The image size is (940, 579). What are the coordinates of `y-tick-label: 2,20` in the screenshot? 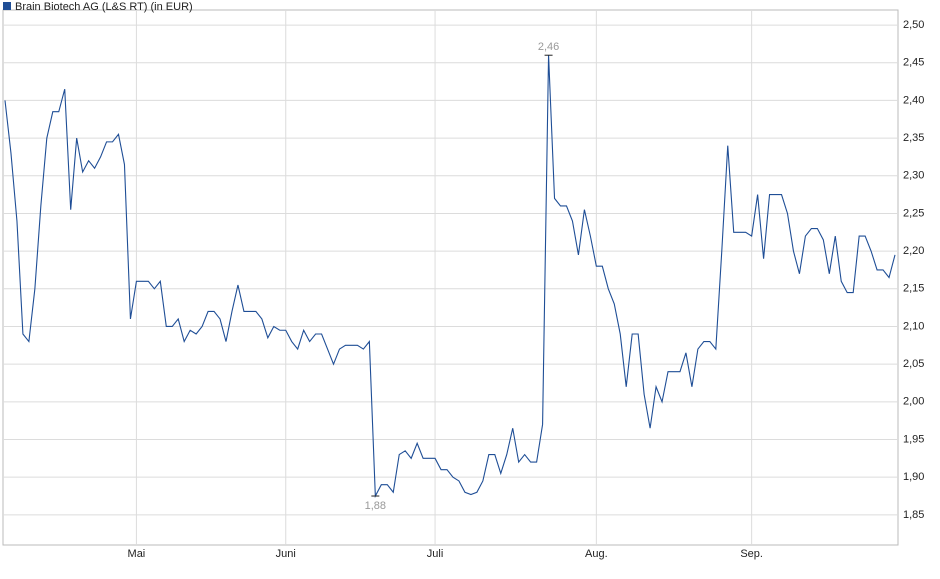 It's located at (913, 251).